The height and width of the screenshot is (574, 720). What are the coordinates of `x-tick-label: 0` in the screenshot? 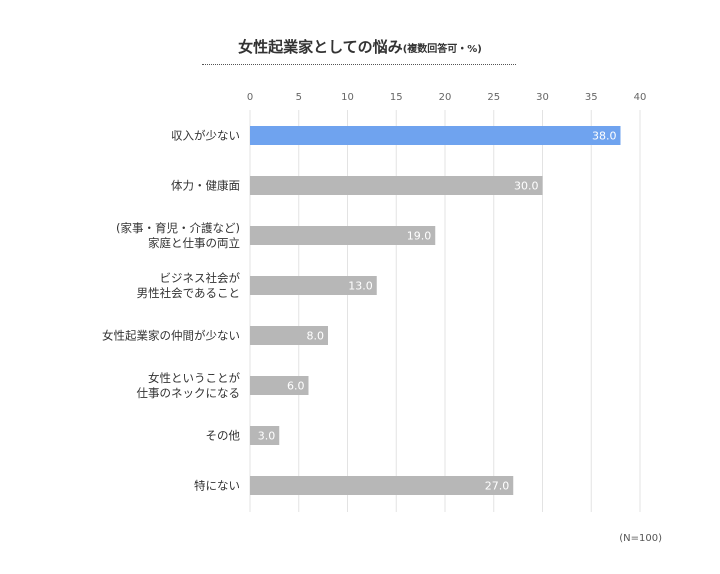 It's located at (250, 97).